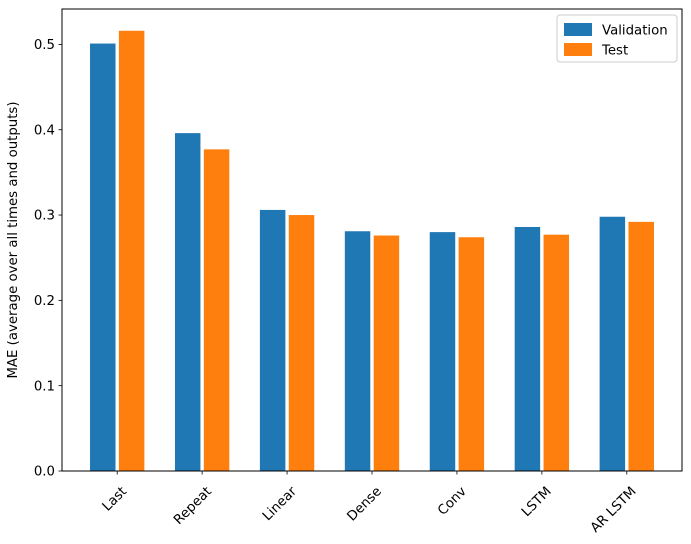 The image size is (691, 544). I want to click on bar-validation-ar-lstm, so click(612, 343).